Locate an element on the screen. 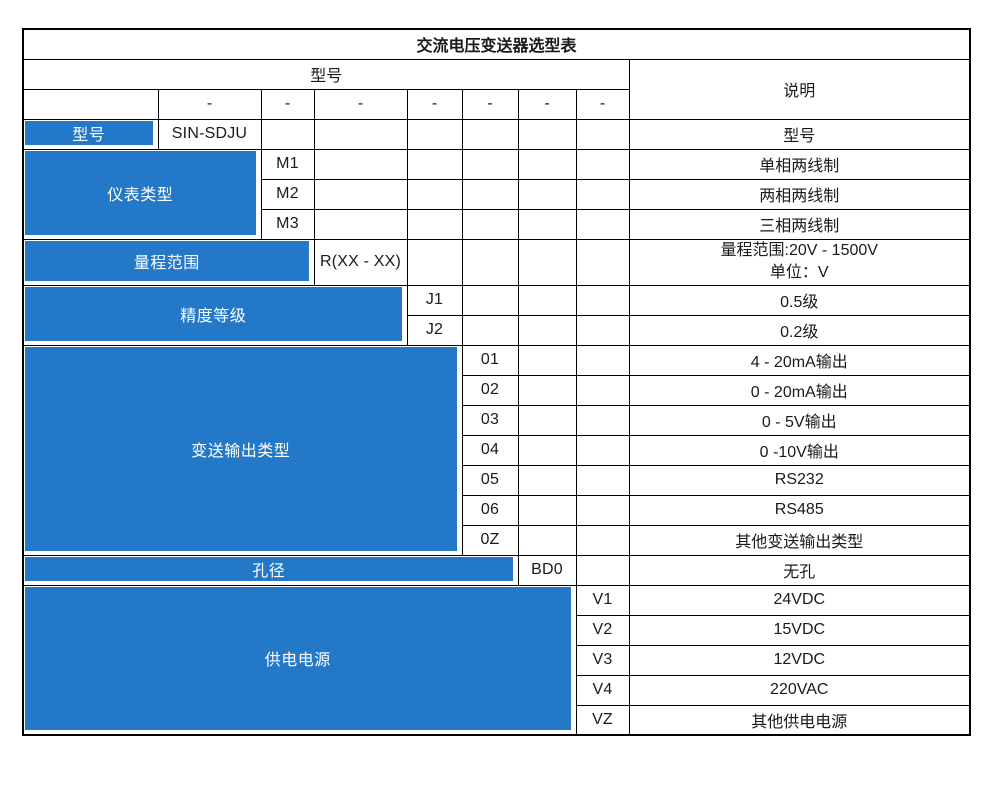  section-label-range-text: 量程范围 is located at coordinates (167, 260).